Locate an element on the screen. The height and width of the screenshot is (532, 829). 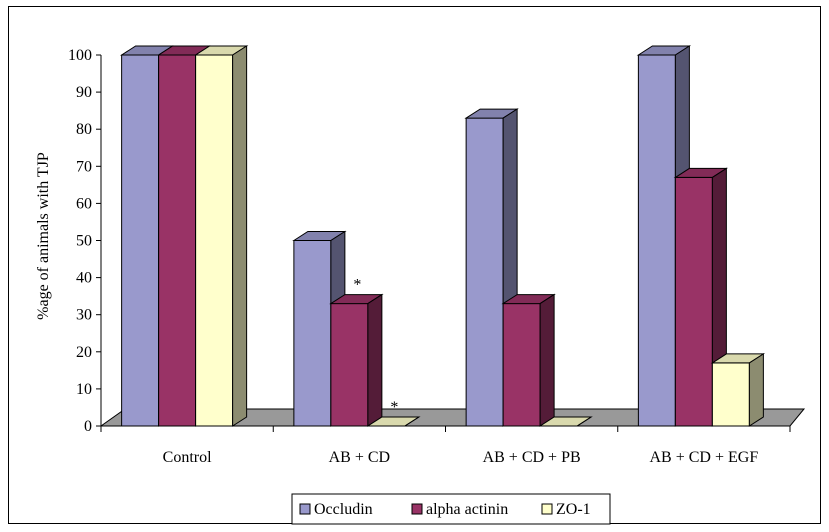
y-tick-label: 10 is located at coordinates (84, 389).